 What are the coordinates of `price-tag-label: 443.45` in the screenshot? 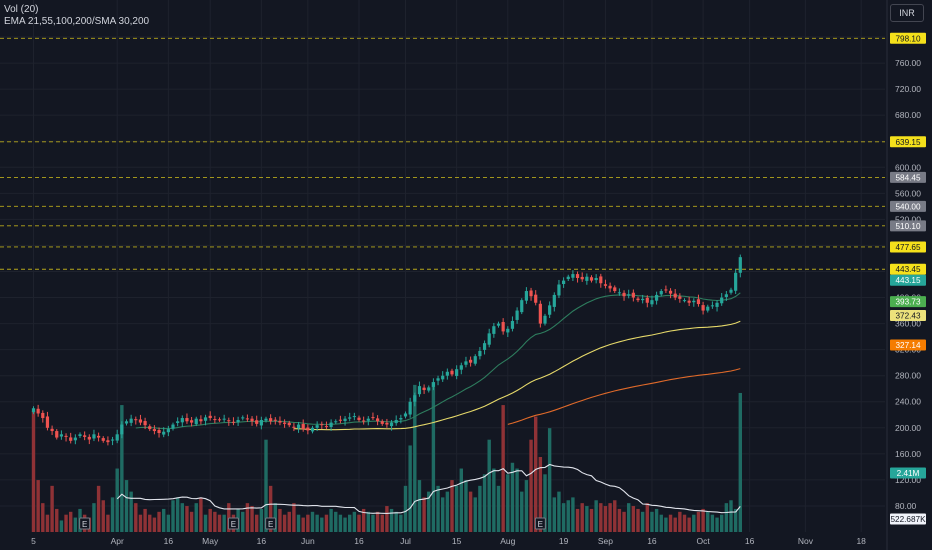 It's located at (907, 269).